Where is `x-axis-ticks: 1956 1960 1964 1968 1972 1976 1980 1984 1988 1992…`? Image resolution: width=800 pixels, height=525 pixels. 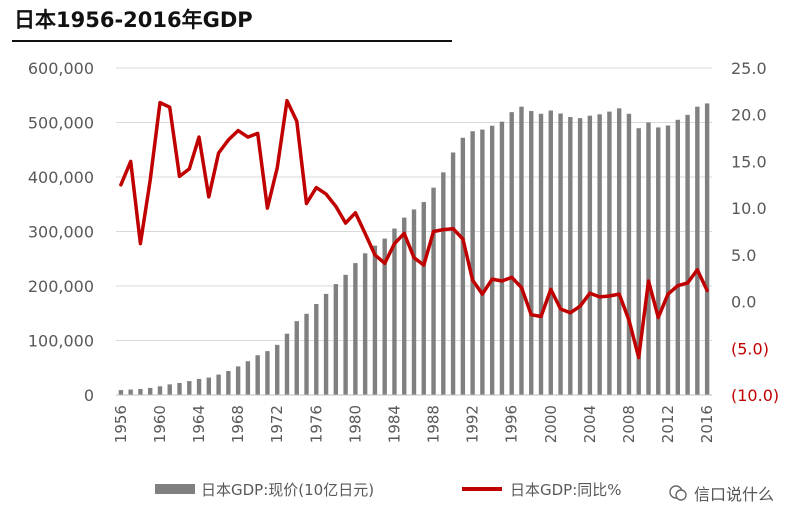 x-axis-ticks: 1956 1960 1964 1968 1972 1976 1980 1984 1988 1992… is located at coordinates (414, 424).